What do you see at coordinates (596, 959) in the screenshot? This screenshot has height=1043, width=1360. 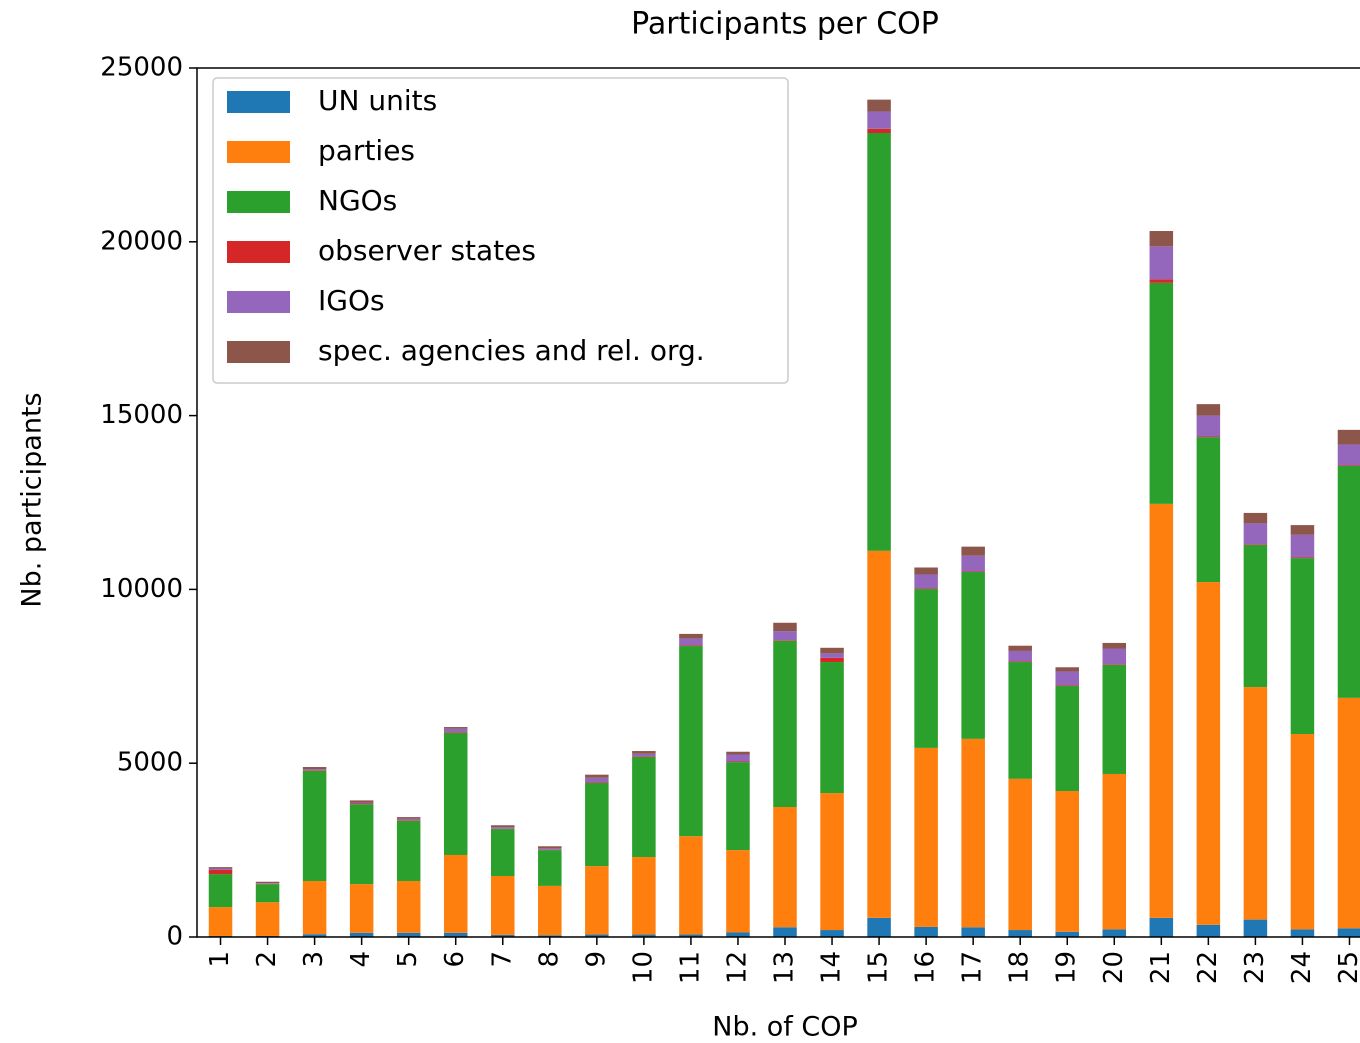 I see `x-tick-label: 9` at bounding box center [596, 959].